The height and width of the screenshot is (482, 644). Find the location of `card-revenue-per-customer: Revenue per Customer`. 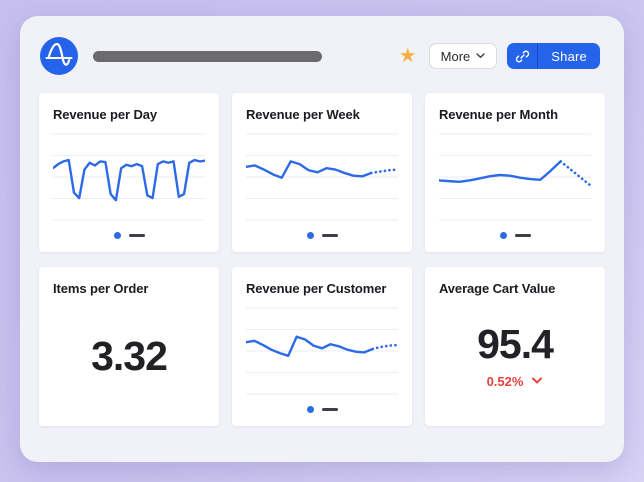

card-revenue-per-customer: Revenue per Customer is located at coordinates (322, 346).